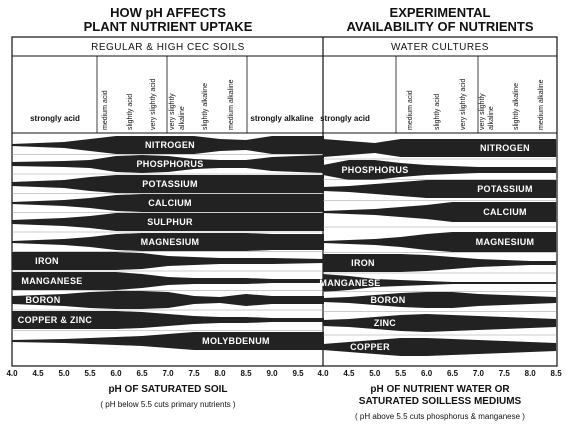 The height and width of the screenshot is (427, 568). I want to click on panel-title: PLANT NUTRIENT UPTAKE, so click(168, 26).